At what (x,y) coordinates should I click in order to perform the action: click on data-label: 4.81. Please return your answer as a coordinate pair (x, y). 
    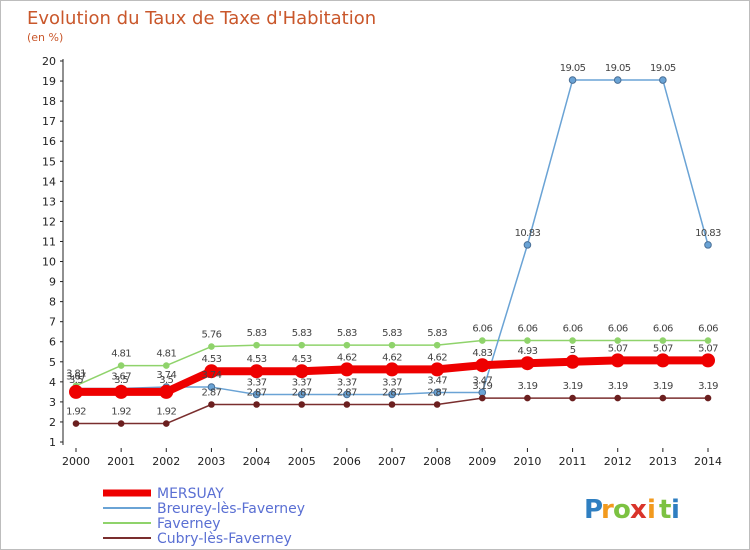
    Looking at the image, I should click on (121, 354).